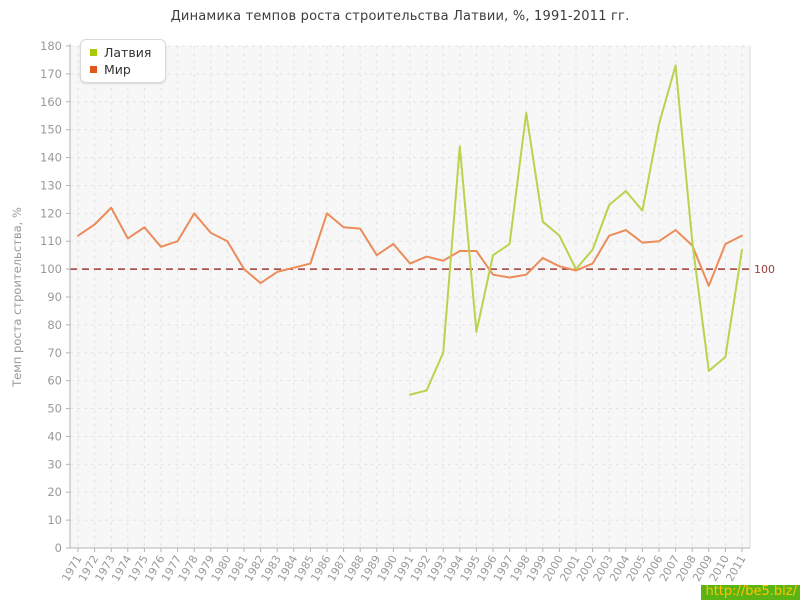 This screenshot has height=600, width=800. Describe the element at coordinates (51, 158) in the screenshot. I see `y-tick-label: 140` at that location.